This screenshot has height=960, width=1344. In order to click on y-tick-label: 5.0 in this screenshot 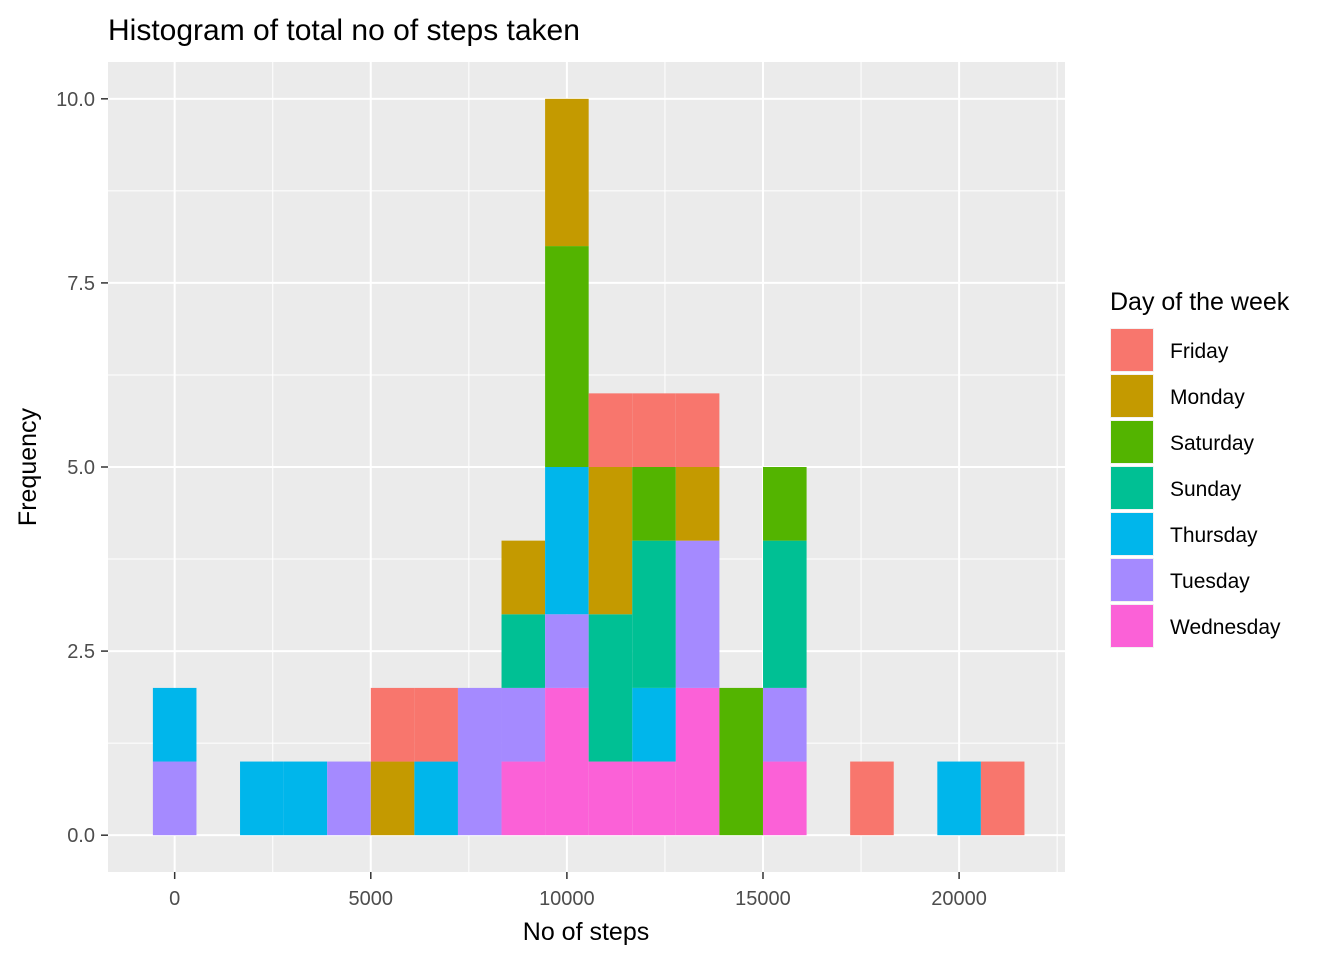, I will do `click(81, 468)`.